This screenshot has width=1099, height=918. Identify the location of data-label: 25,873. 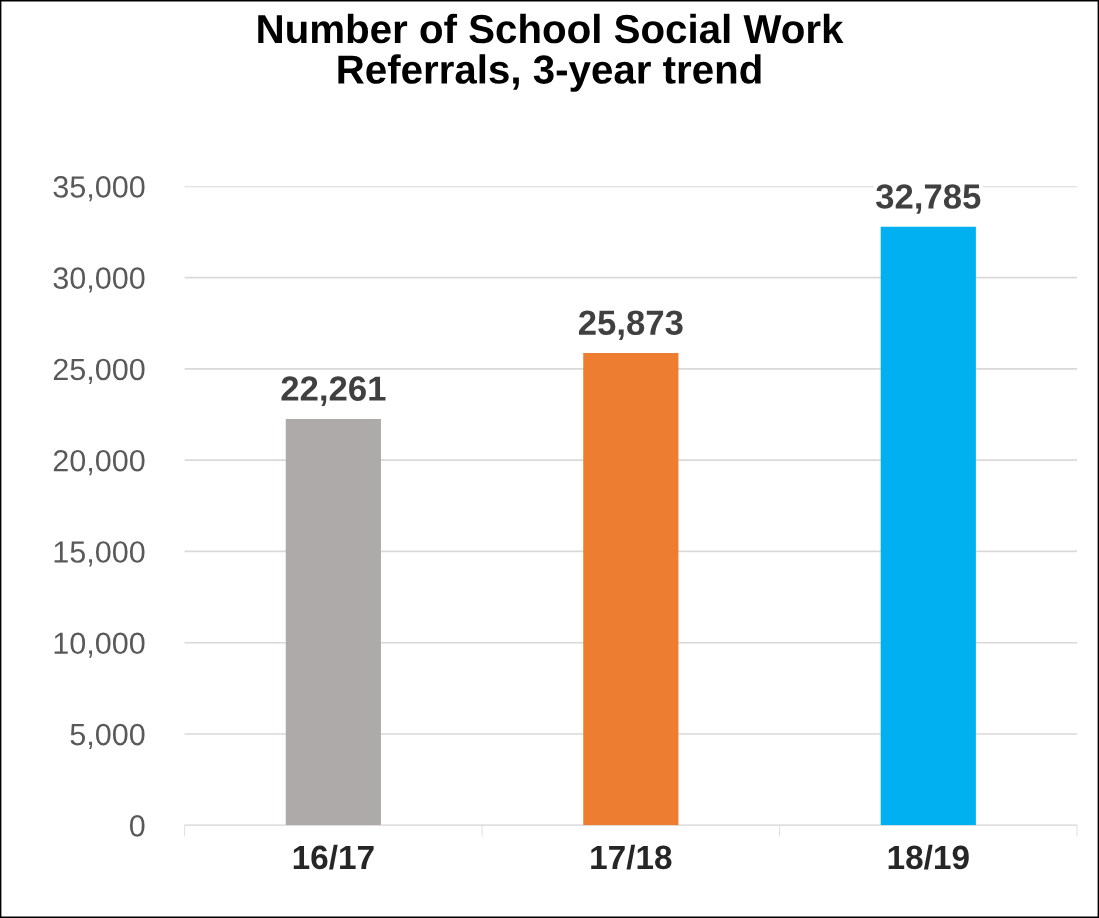
(630, 325).